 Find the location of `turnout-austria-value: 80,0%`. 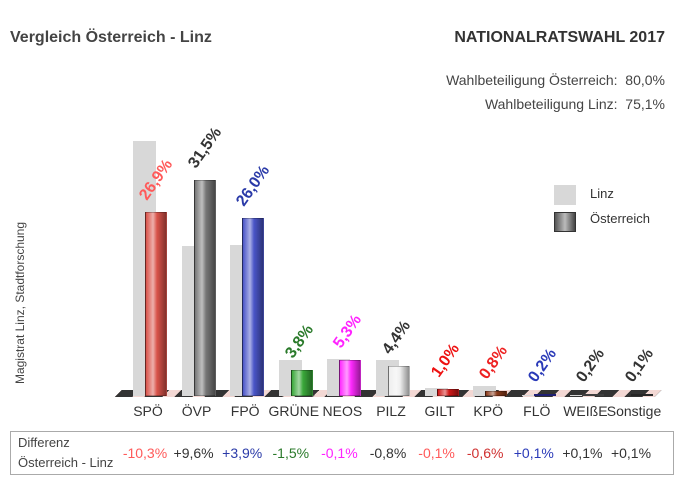

turnout-austria-value: 80,0% is located at coordinates (645, 80).